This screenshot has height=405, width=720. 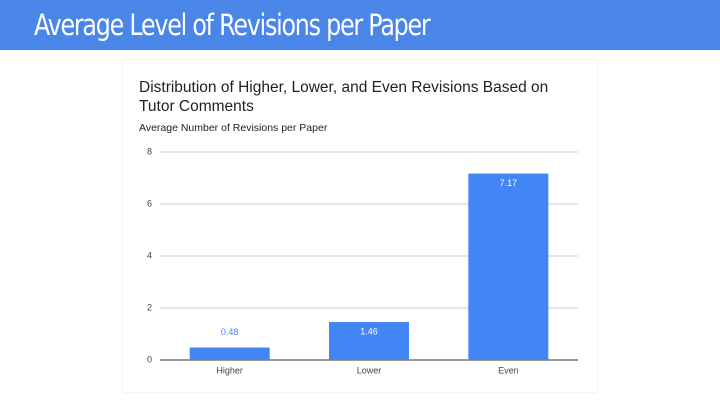 What do you see at coordinates (369, 370) in the screenshot?
I see `x-tick-label: Lower` at bounding box center [369, 370].